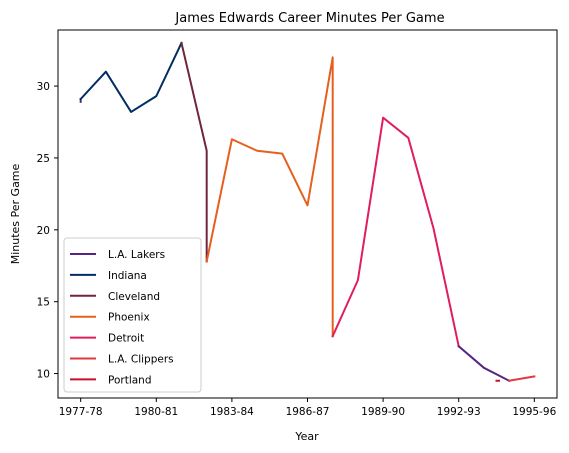 This screenshot has width=569, height=453. I want to click on legend-label: L.A. Lakers, so click(136, 255).